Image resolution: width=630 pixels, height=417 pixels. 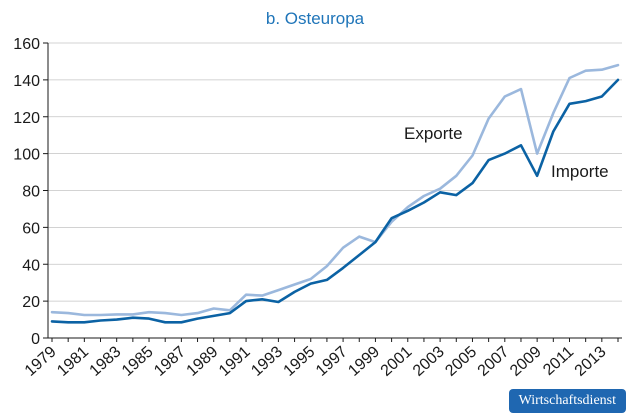 What do you see at coordinates (397, 361) in the screenshot?
I see `x-tick-label-2001: 2001` at bounding box center [397, 361].